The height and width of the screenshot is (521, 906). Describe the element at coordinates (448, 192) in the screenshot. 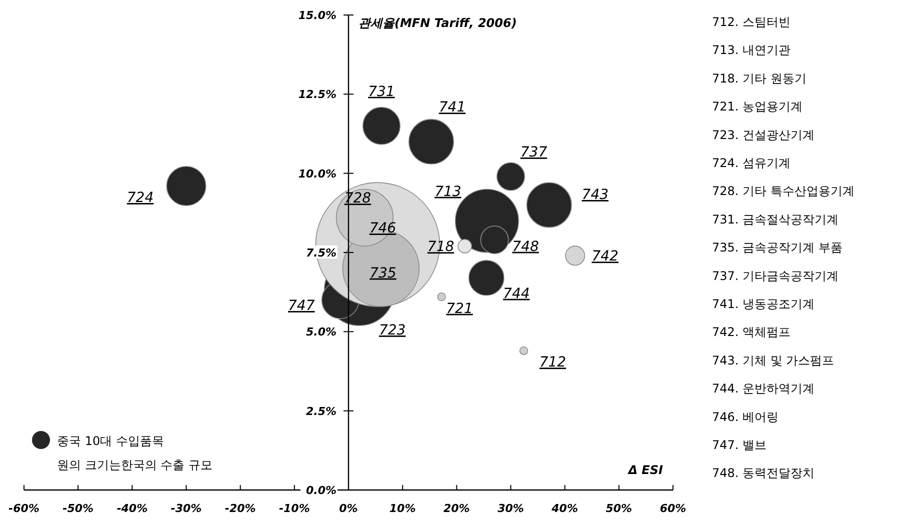

I see `annotation: 713` at that location.